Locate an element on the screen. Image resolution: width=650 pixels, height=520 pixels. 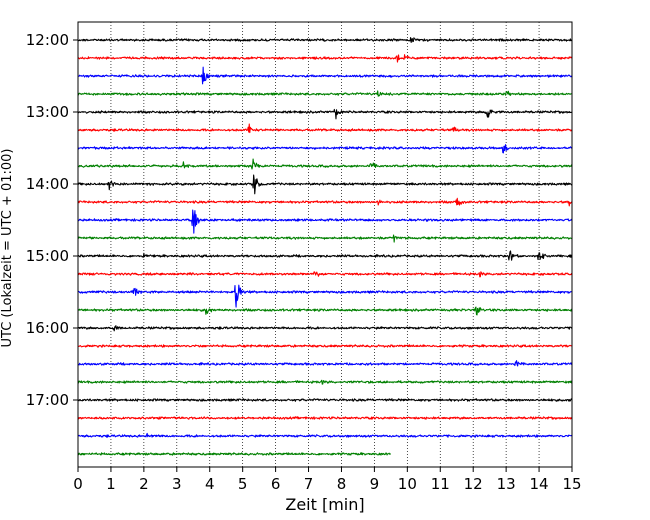
x-tick-label: 8 is located at coordinates (342, 484).